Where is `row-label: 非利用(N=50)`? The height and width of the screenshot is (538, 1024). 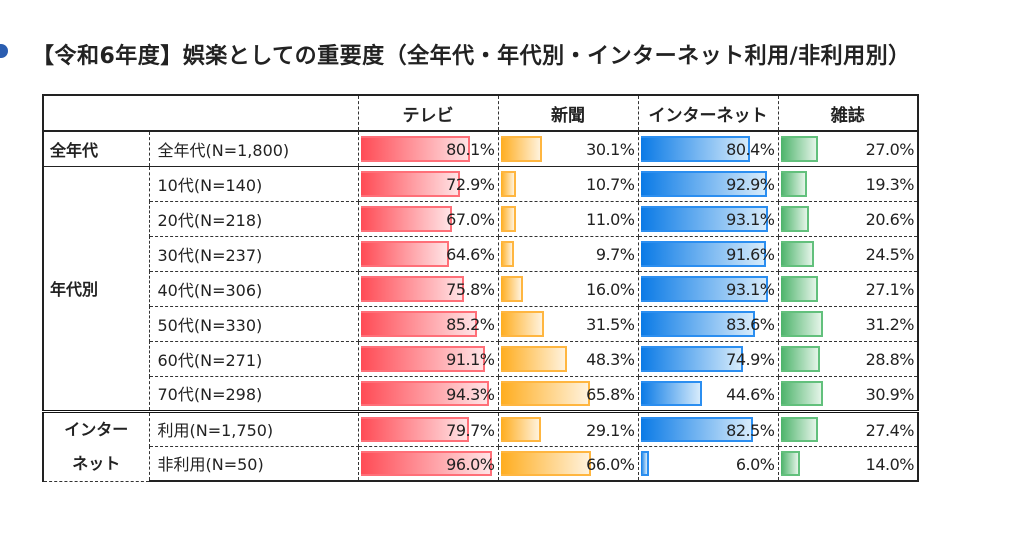 row-label: 非利用(N=50) is located at coordinates (253, 463).